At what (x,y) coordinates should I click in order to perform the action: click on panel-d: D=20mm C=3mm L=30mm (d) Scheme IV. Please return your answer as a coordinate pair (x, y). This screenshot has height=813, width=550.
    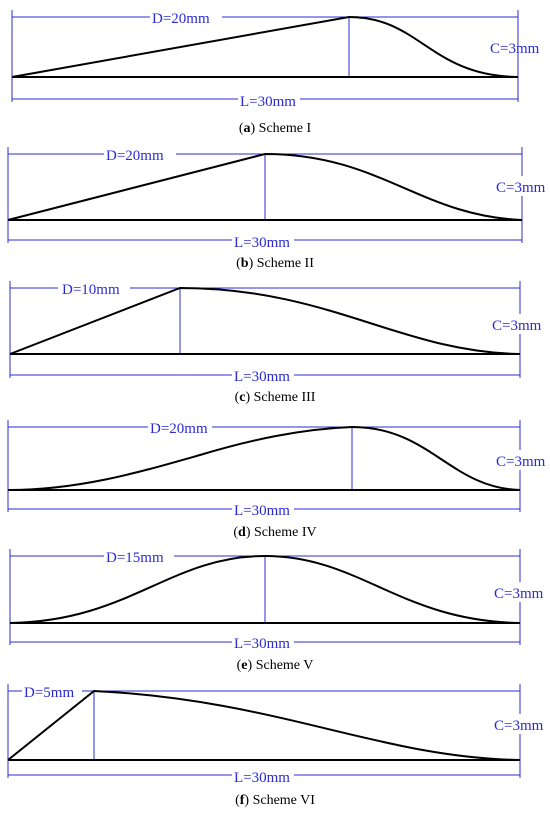
    Looking at the image, I should click on (278, 479).